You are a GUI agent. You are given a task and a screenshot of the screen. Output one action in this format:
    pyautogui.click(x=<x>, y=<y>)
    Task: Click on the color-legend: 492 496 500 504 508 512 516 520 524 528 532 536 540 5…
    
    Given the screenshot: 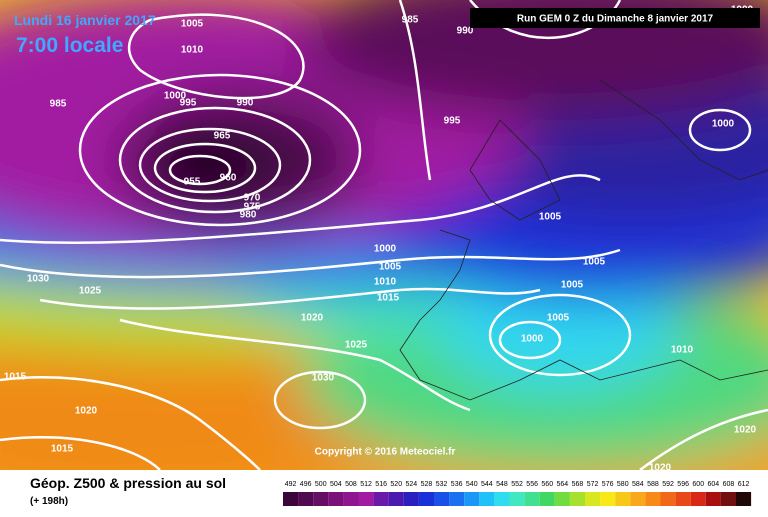 What is the action you would take?
    pyautogui.click(x=517, y=493)
    